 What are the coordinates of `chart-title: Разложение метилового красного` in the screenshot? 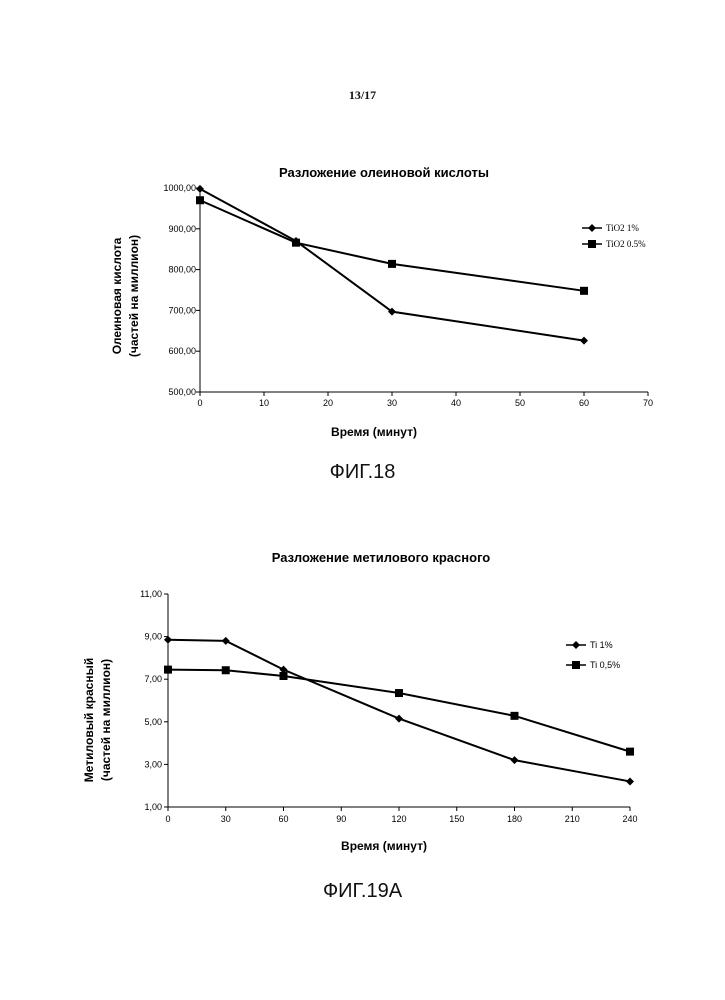 It's located at (381, 557).